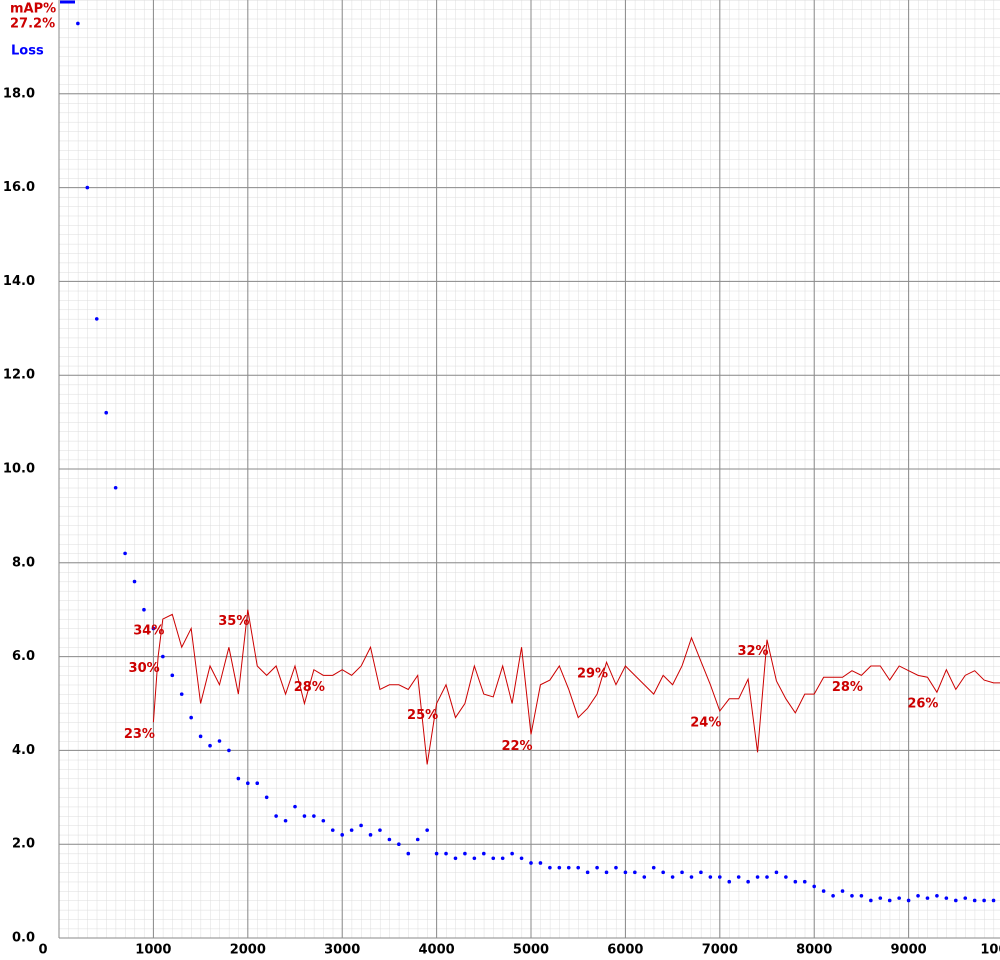 This screenshot has width=1000, height=960. What do you see at coordinates (990, 950) in the screenshot?
I see `x-tick-label: 10000` at bounding box center [990, 950].